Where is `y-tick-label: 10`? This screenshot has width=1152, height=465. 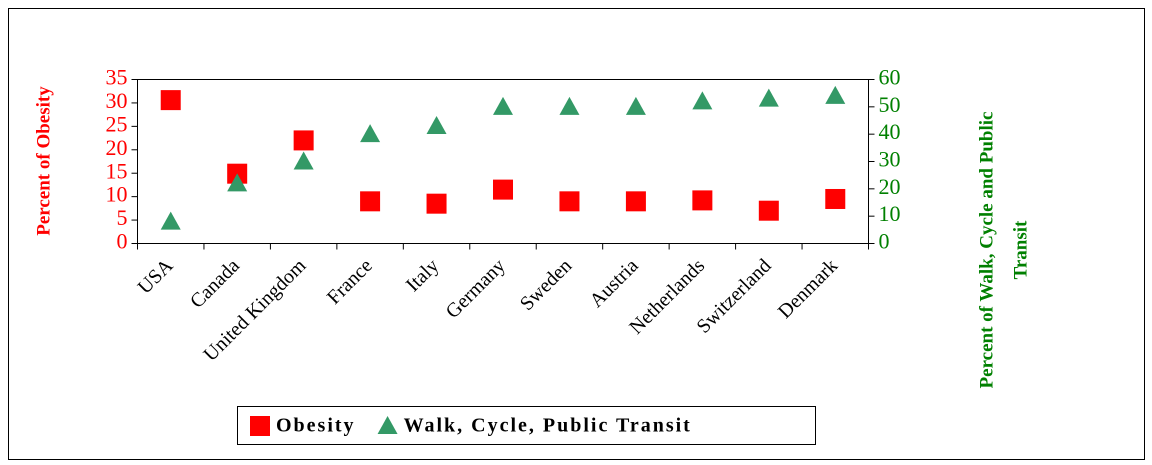
y-tick-label: 10 is located at coordinates (117, 194).